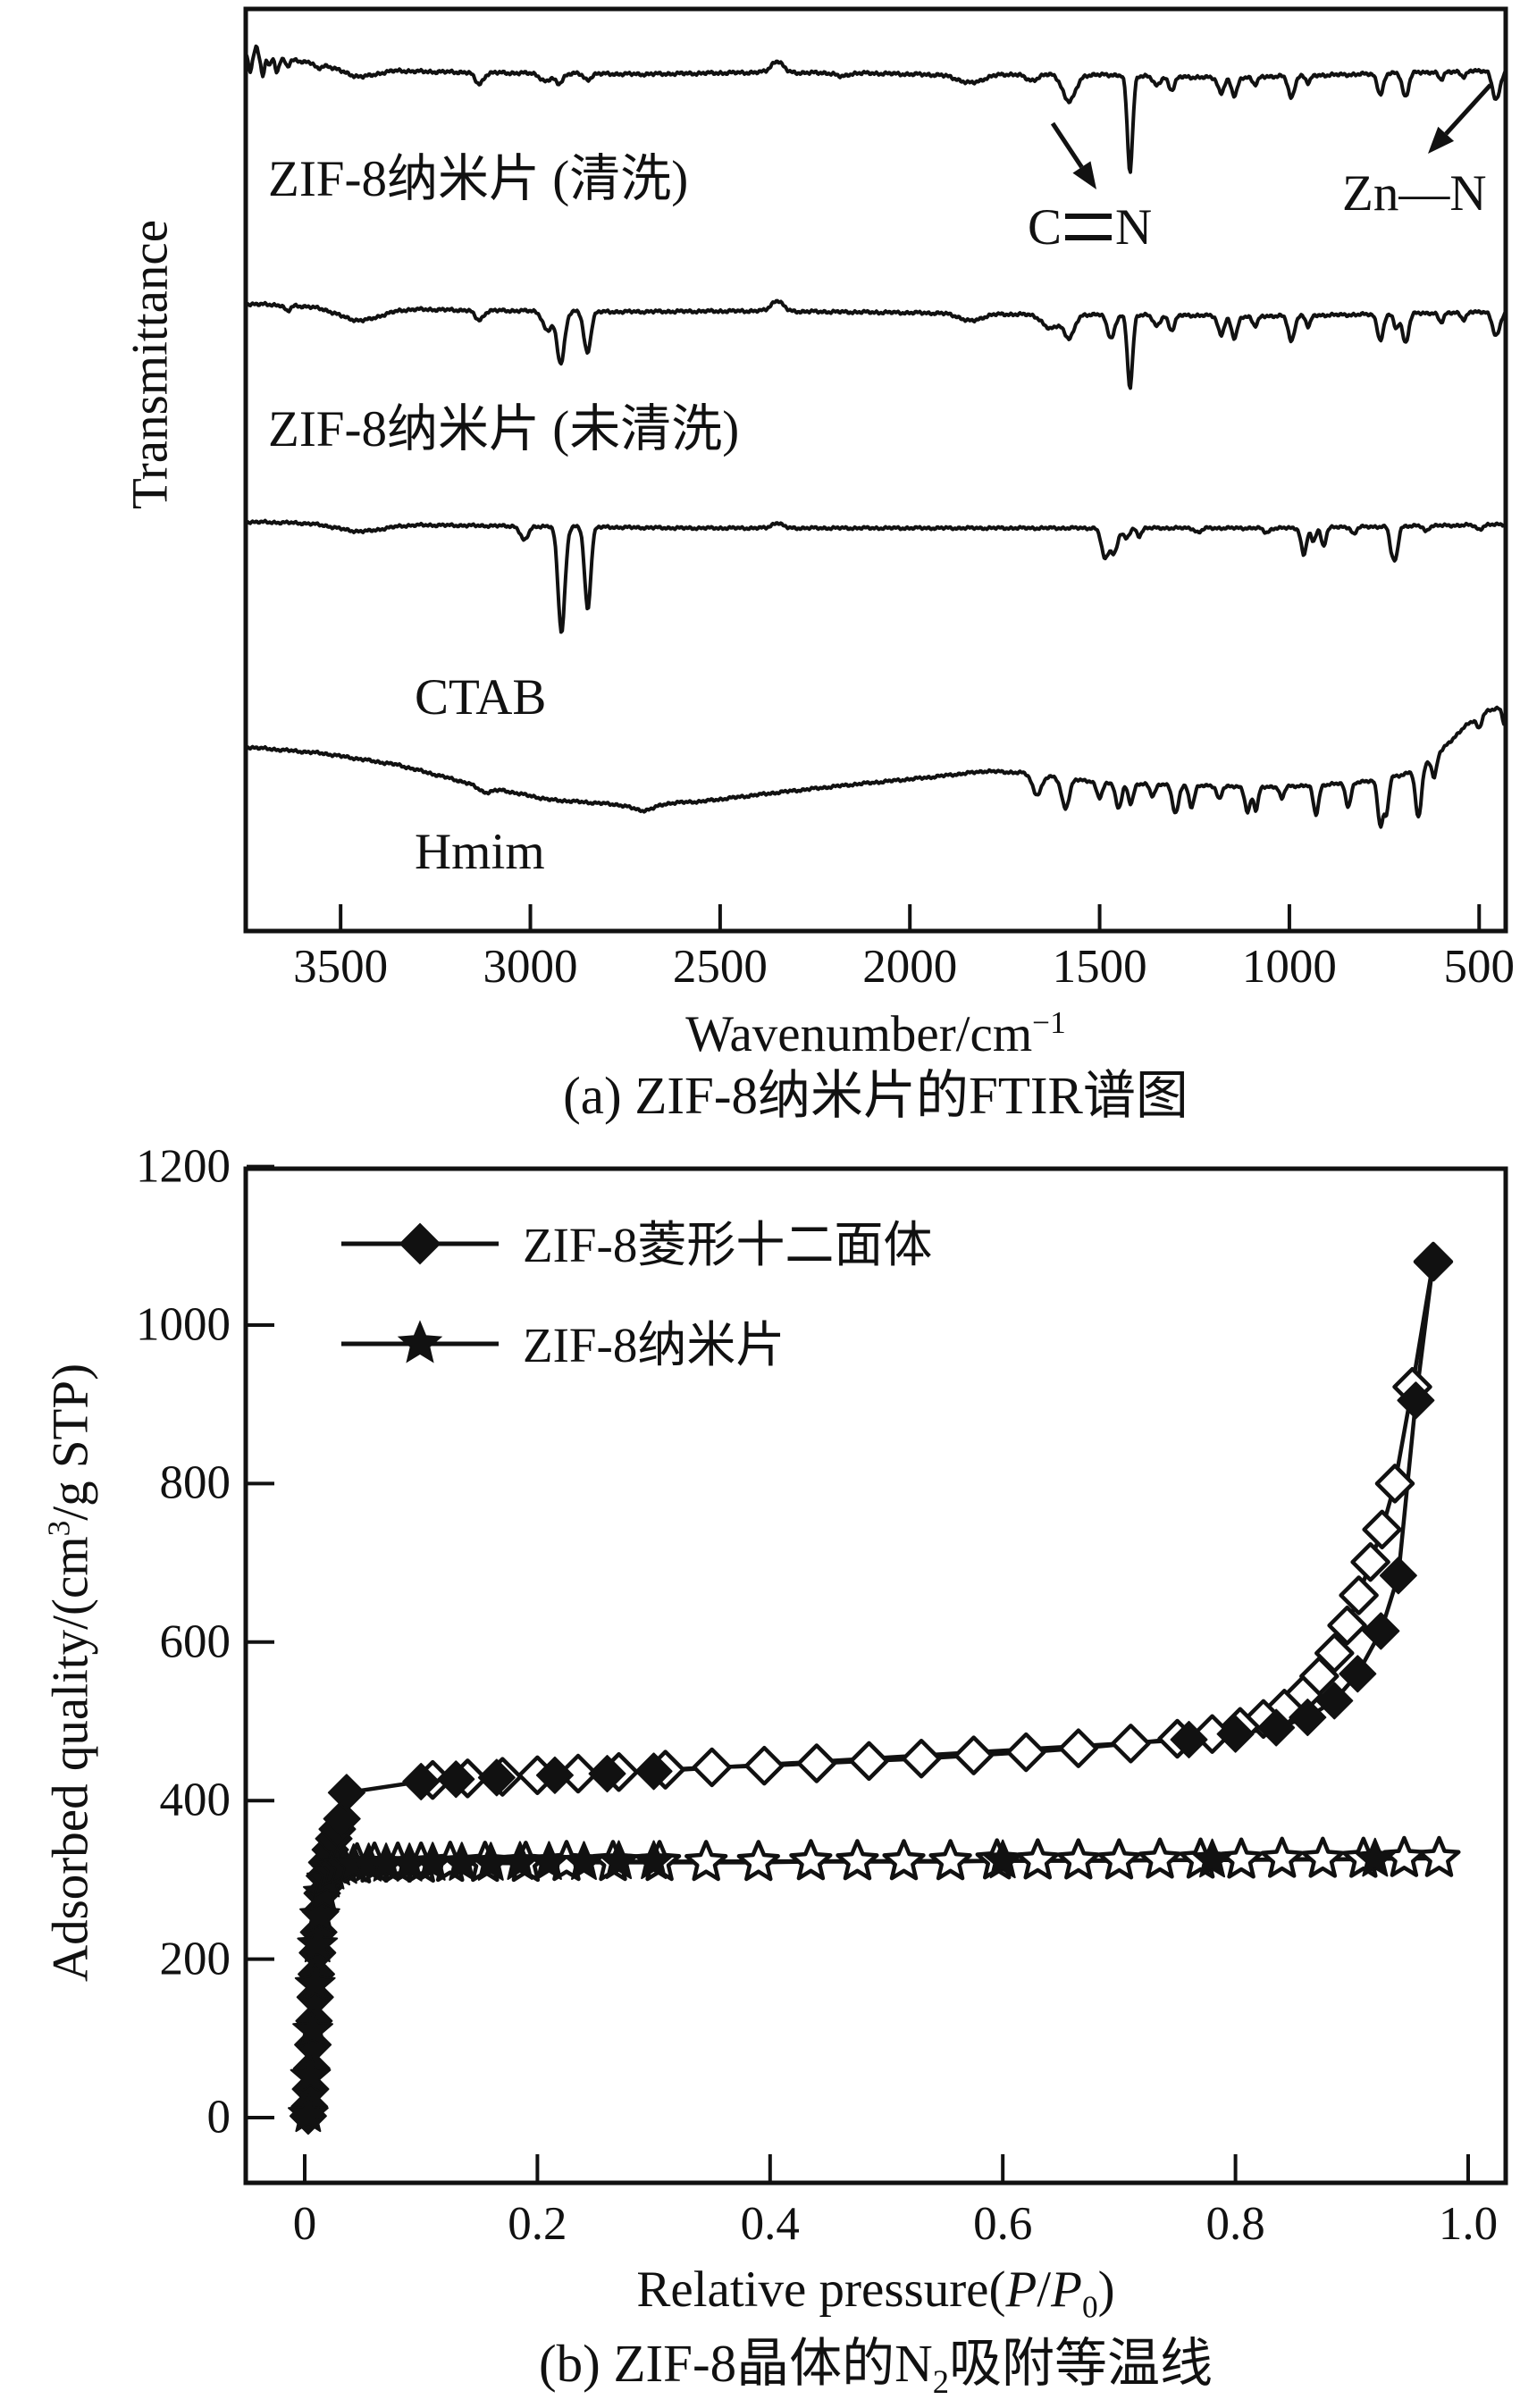  What do you see at coordinates (195, 1641) in the screenshot?
I see `panel-b-y-tick-600: 600` at bounding box center [195, 1641].